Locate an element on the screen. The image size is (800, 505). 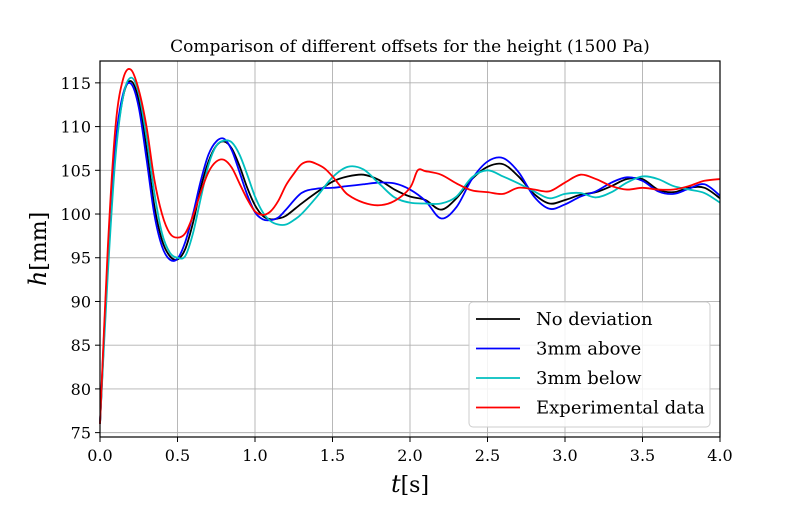
x-tick-label: 1.5 is located at coordinates (332, 455).